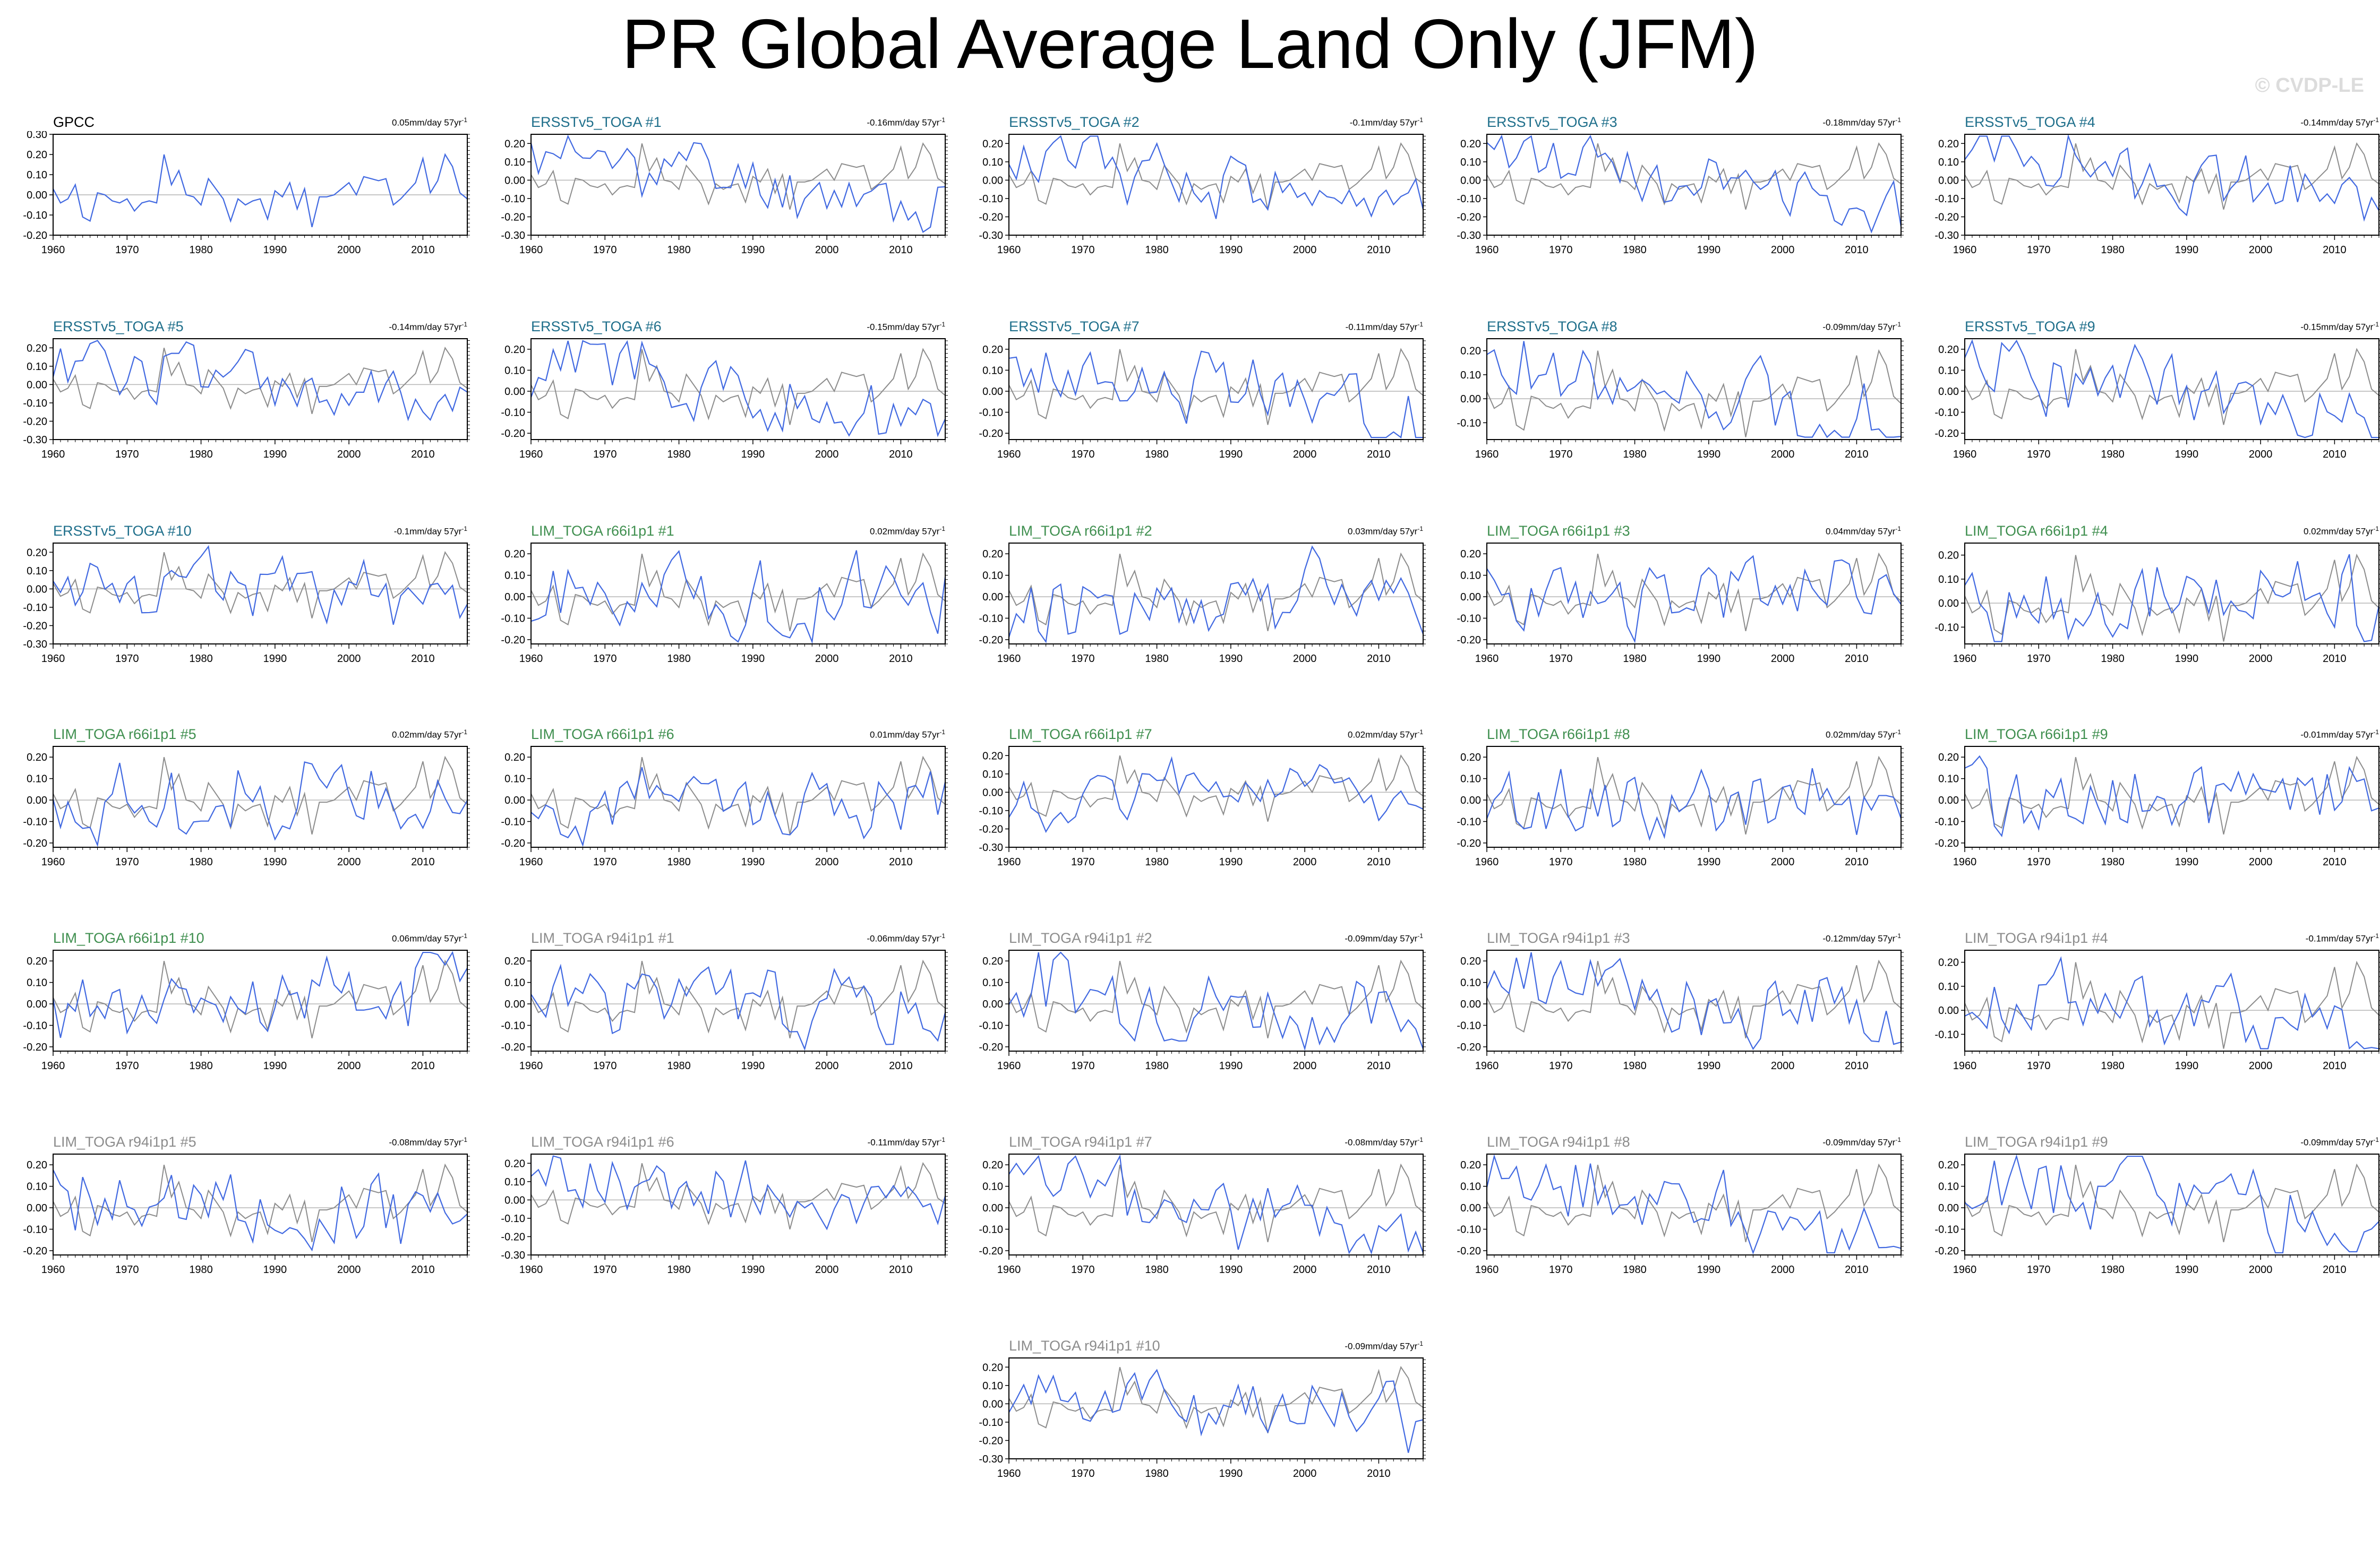 The image size is (2380, 1548). What do you see at coordinates (1190, 44) in the screenshot?
I see `page-title: PR Global Average Land Only (JFM)` at bounding box center [1190, 44].